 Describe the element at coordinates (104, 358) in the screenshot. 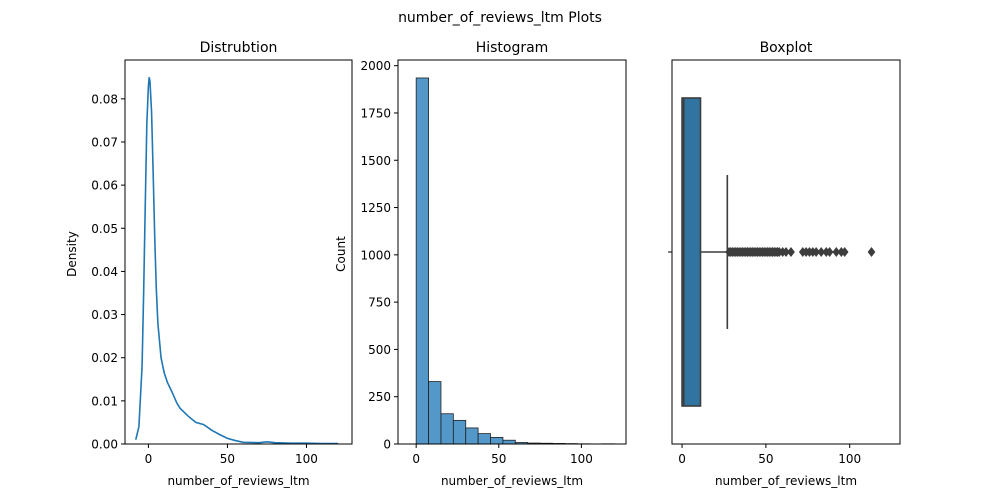

I see `distribution-ytick-label: 0.02` at that location.